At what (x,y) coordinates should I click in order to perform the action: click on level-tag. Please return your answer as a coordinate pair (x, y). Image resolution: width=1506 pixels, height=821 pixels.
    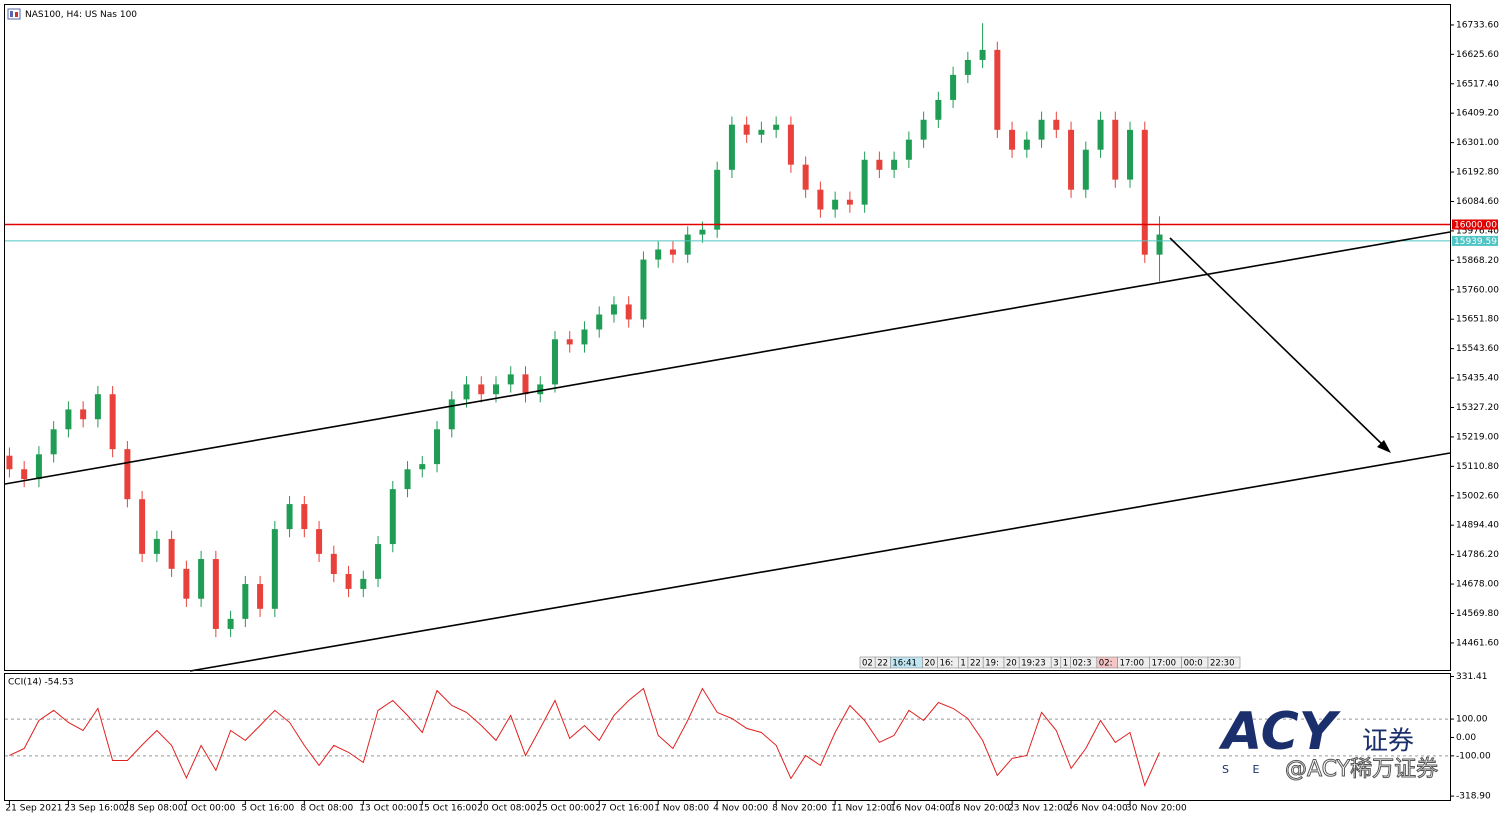
    Looking at the image, I should click on (1475, 224).